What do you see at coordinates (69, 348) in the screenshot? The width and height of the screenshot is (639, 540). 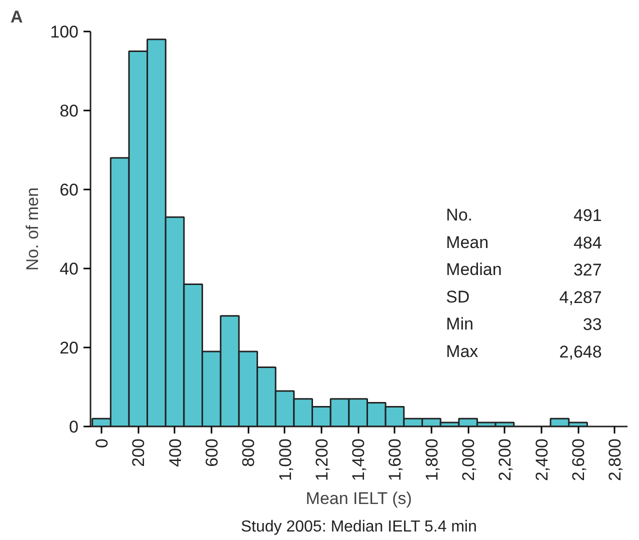 I see `y-tick-label: 20` at bounding box center [69, 348].